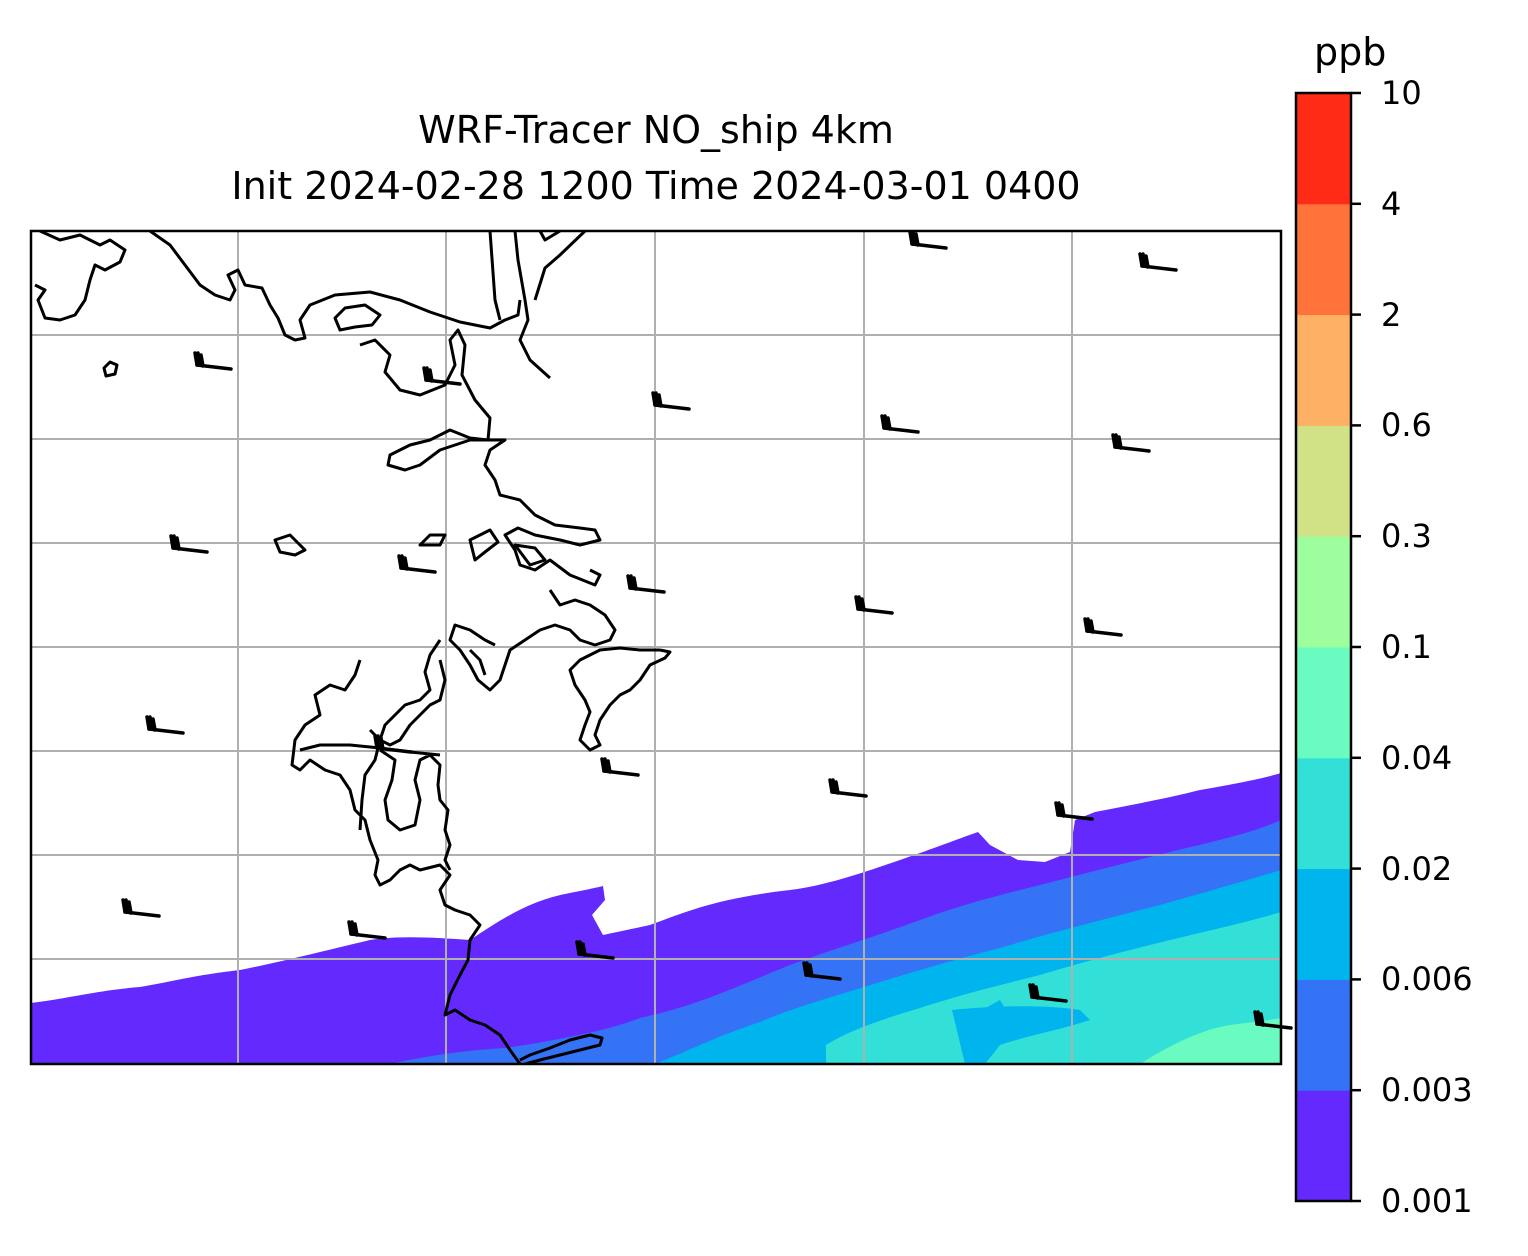  Describe the element at coordinates (1427, 1090) in the screenshot. I see `colorbar-tick-label: 0.003` at that location.